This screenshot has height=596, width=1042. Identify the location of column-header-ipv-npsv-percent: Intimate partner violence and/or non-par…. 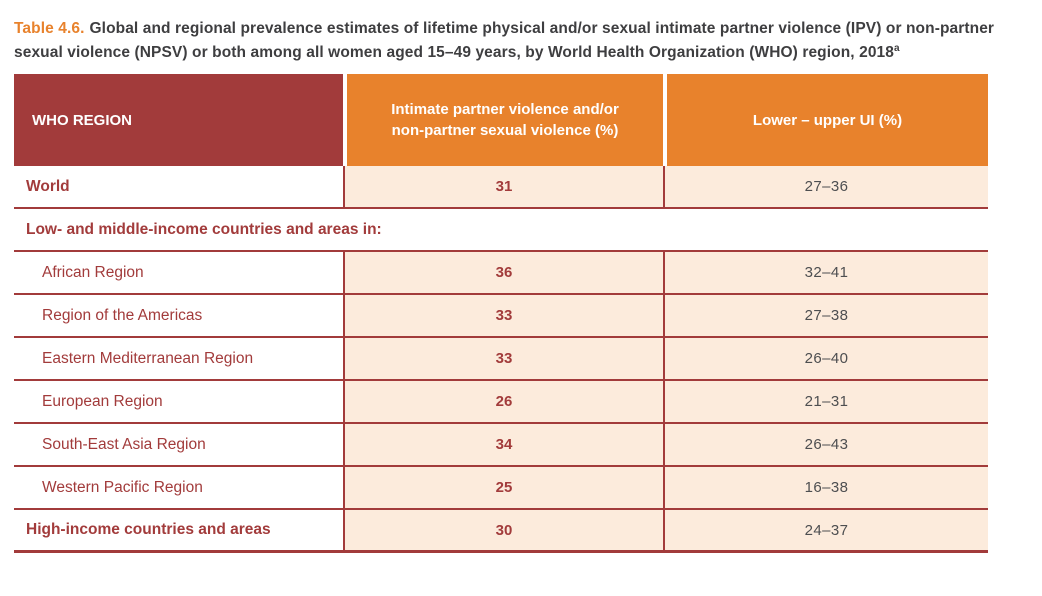
(503, 120).